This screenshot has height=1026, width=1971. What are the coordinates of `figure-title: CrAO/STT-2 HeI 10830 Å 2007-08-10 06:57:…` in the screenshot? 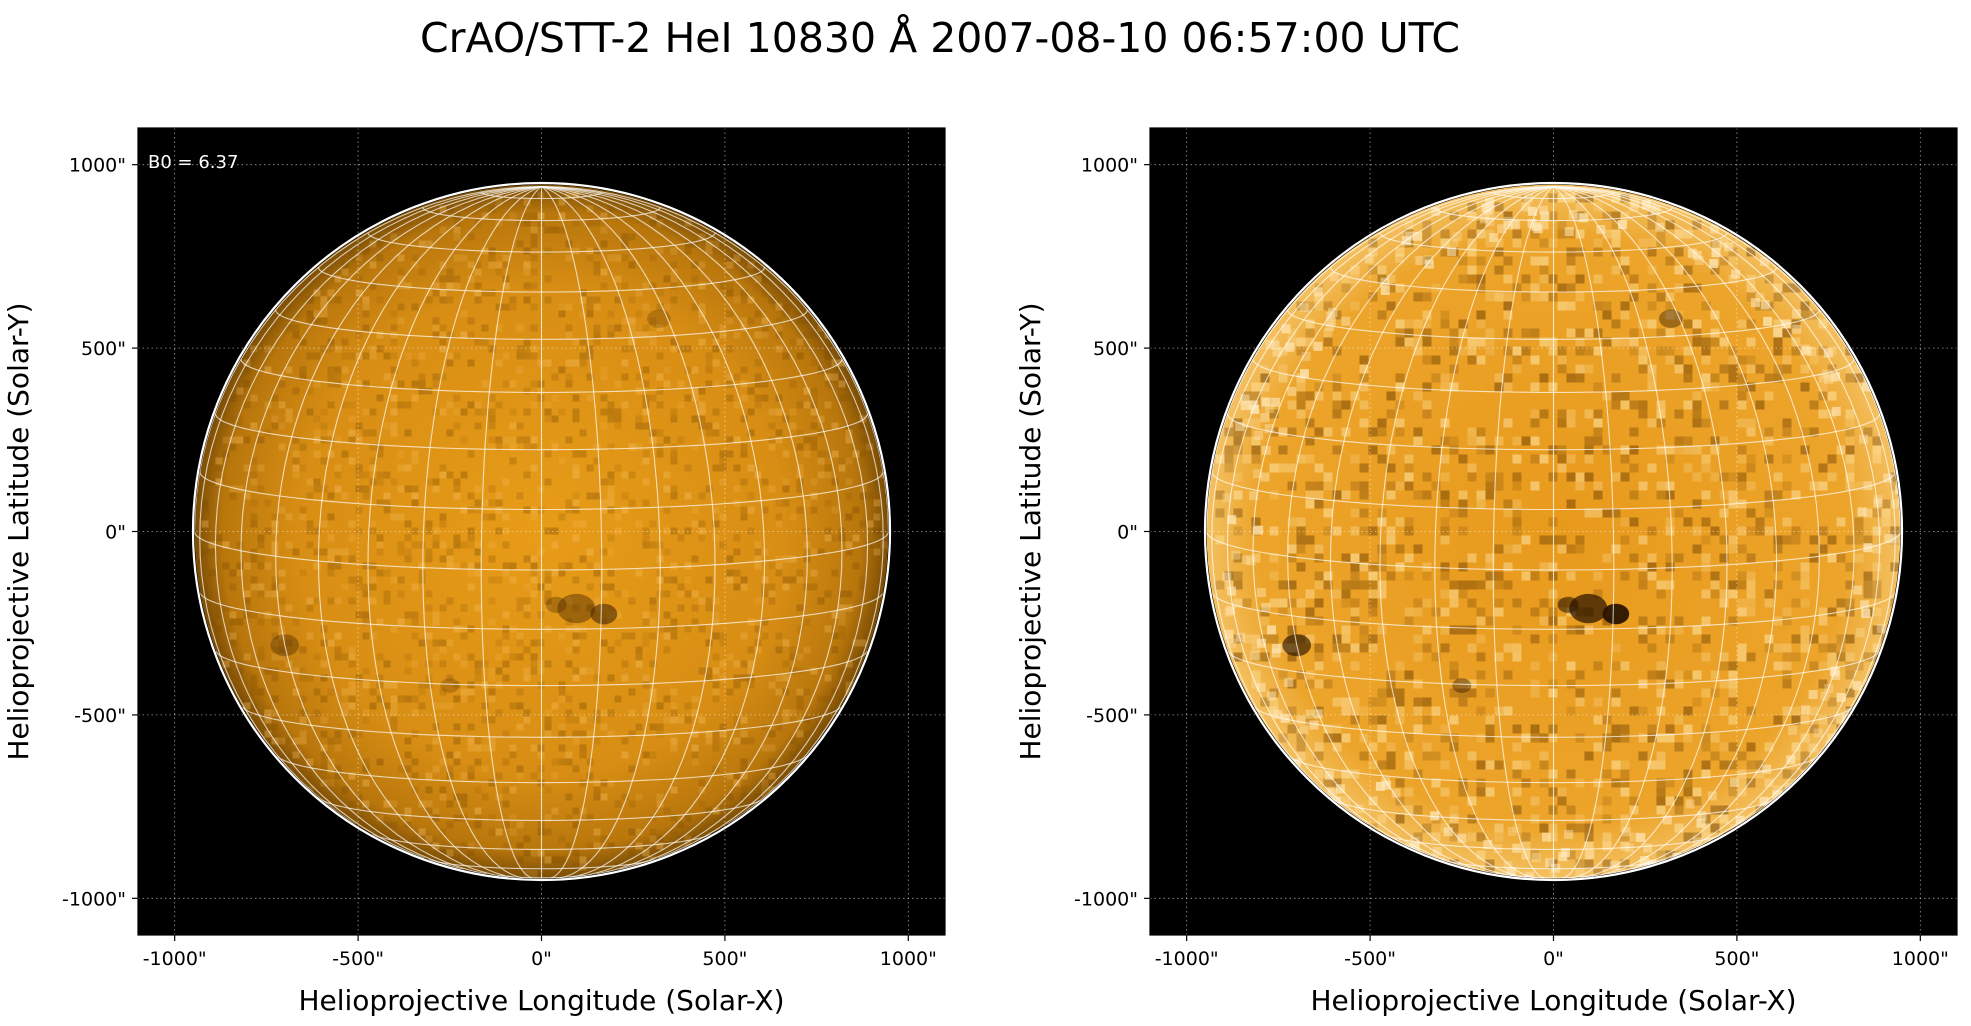 It's located at (940, 38).